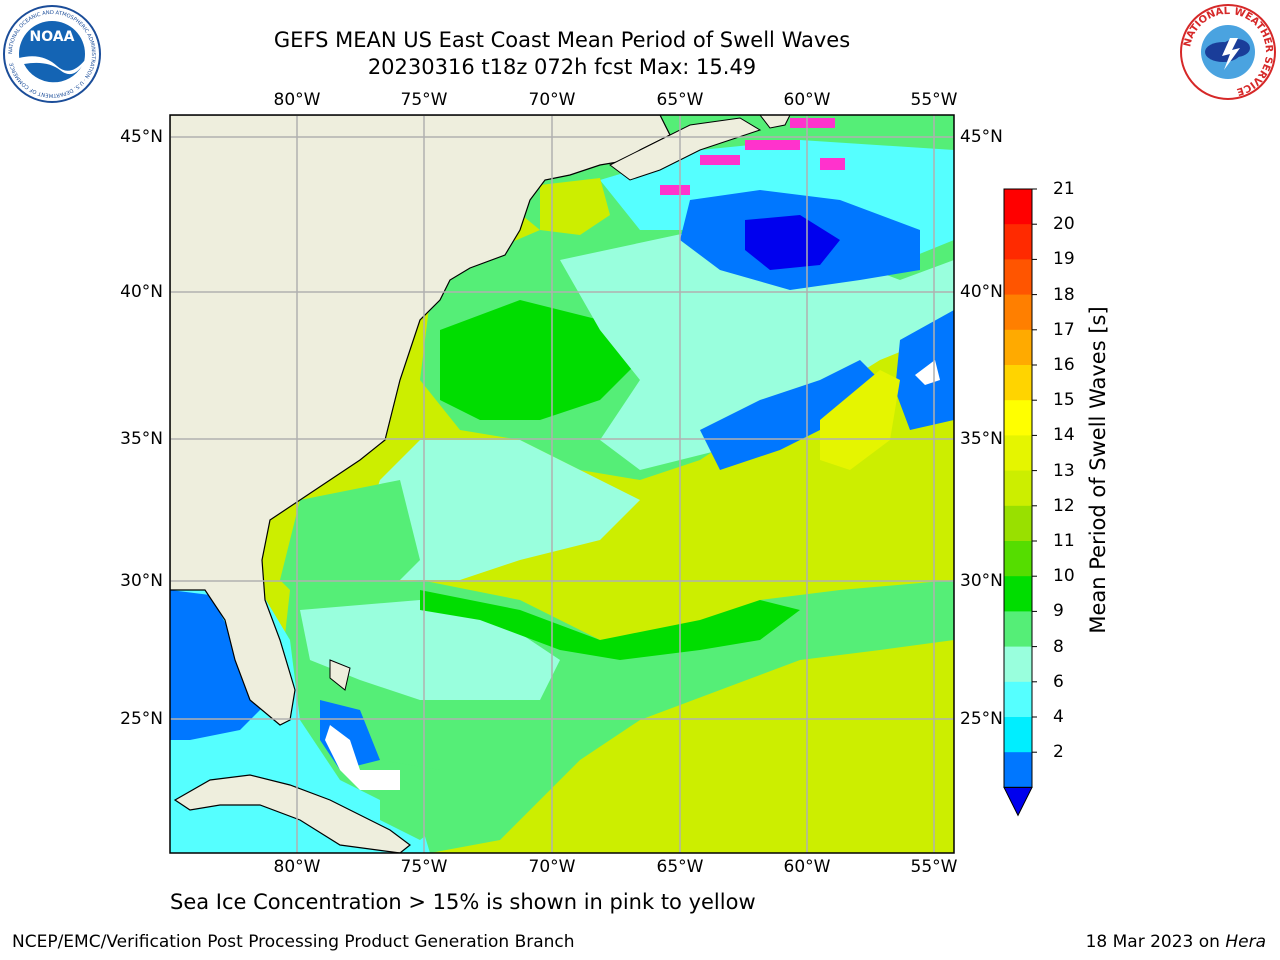 The width and height of the screenshot is (1280, 960). What do you see at coordinates (934, 100) in the screenshot?
I see `lon-label-top-55w: 55°W` at bounding box center [934, 100].